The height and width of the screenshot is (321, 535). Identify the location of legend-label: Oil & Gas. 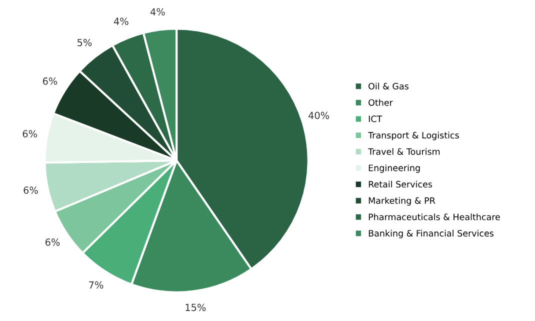
(388, 86).